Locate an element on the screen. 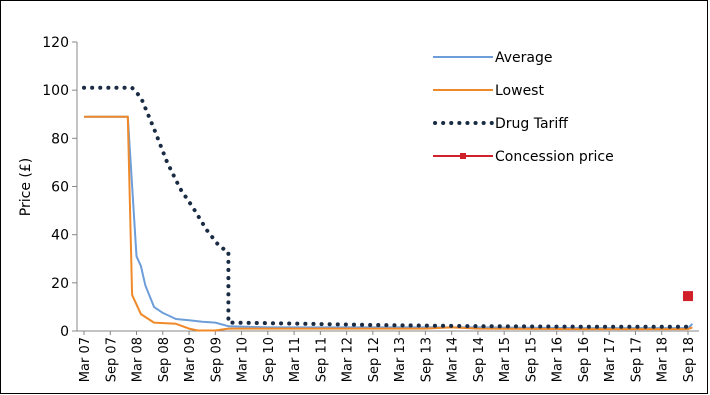 This screenshot has height=395, width=710. y-tick-label: 120 is located at coordinates (55, 43).